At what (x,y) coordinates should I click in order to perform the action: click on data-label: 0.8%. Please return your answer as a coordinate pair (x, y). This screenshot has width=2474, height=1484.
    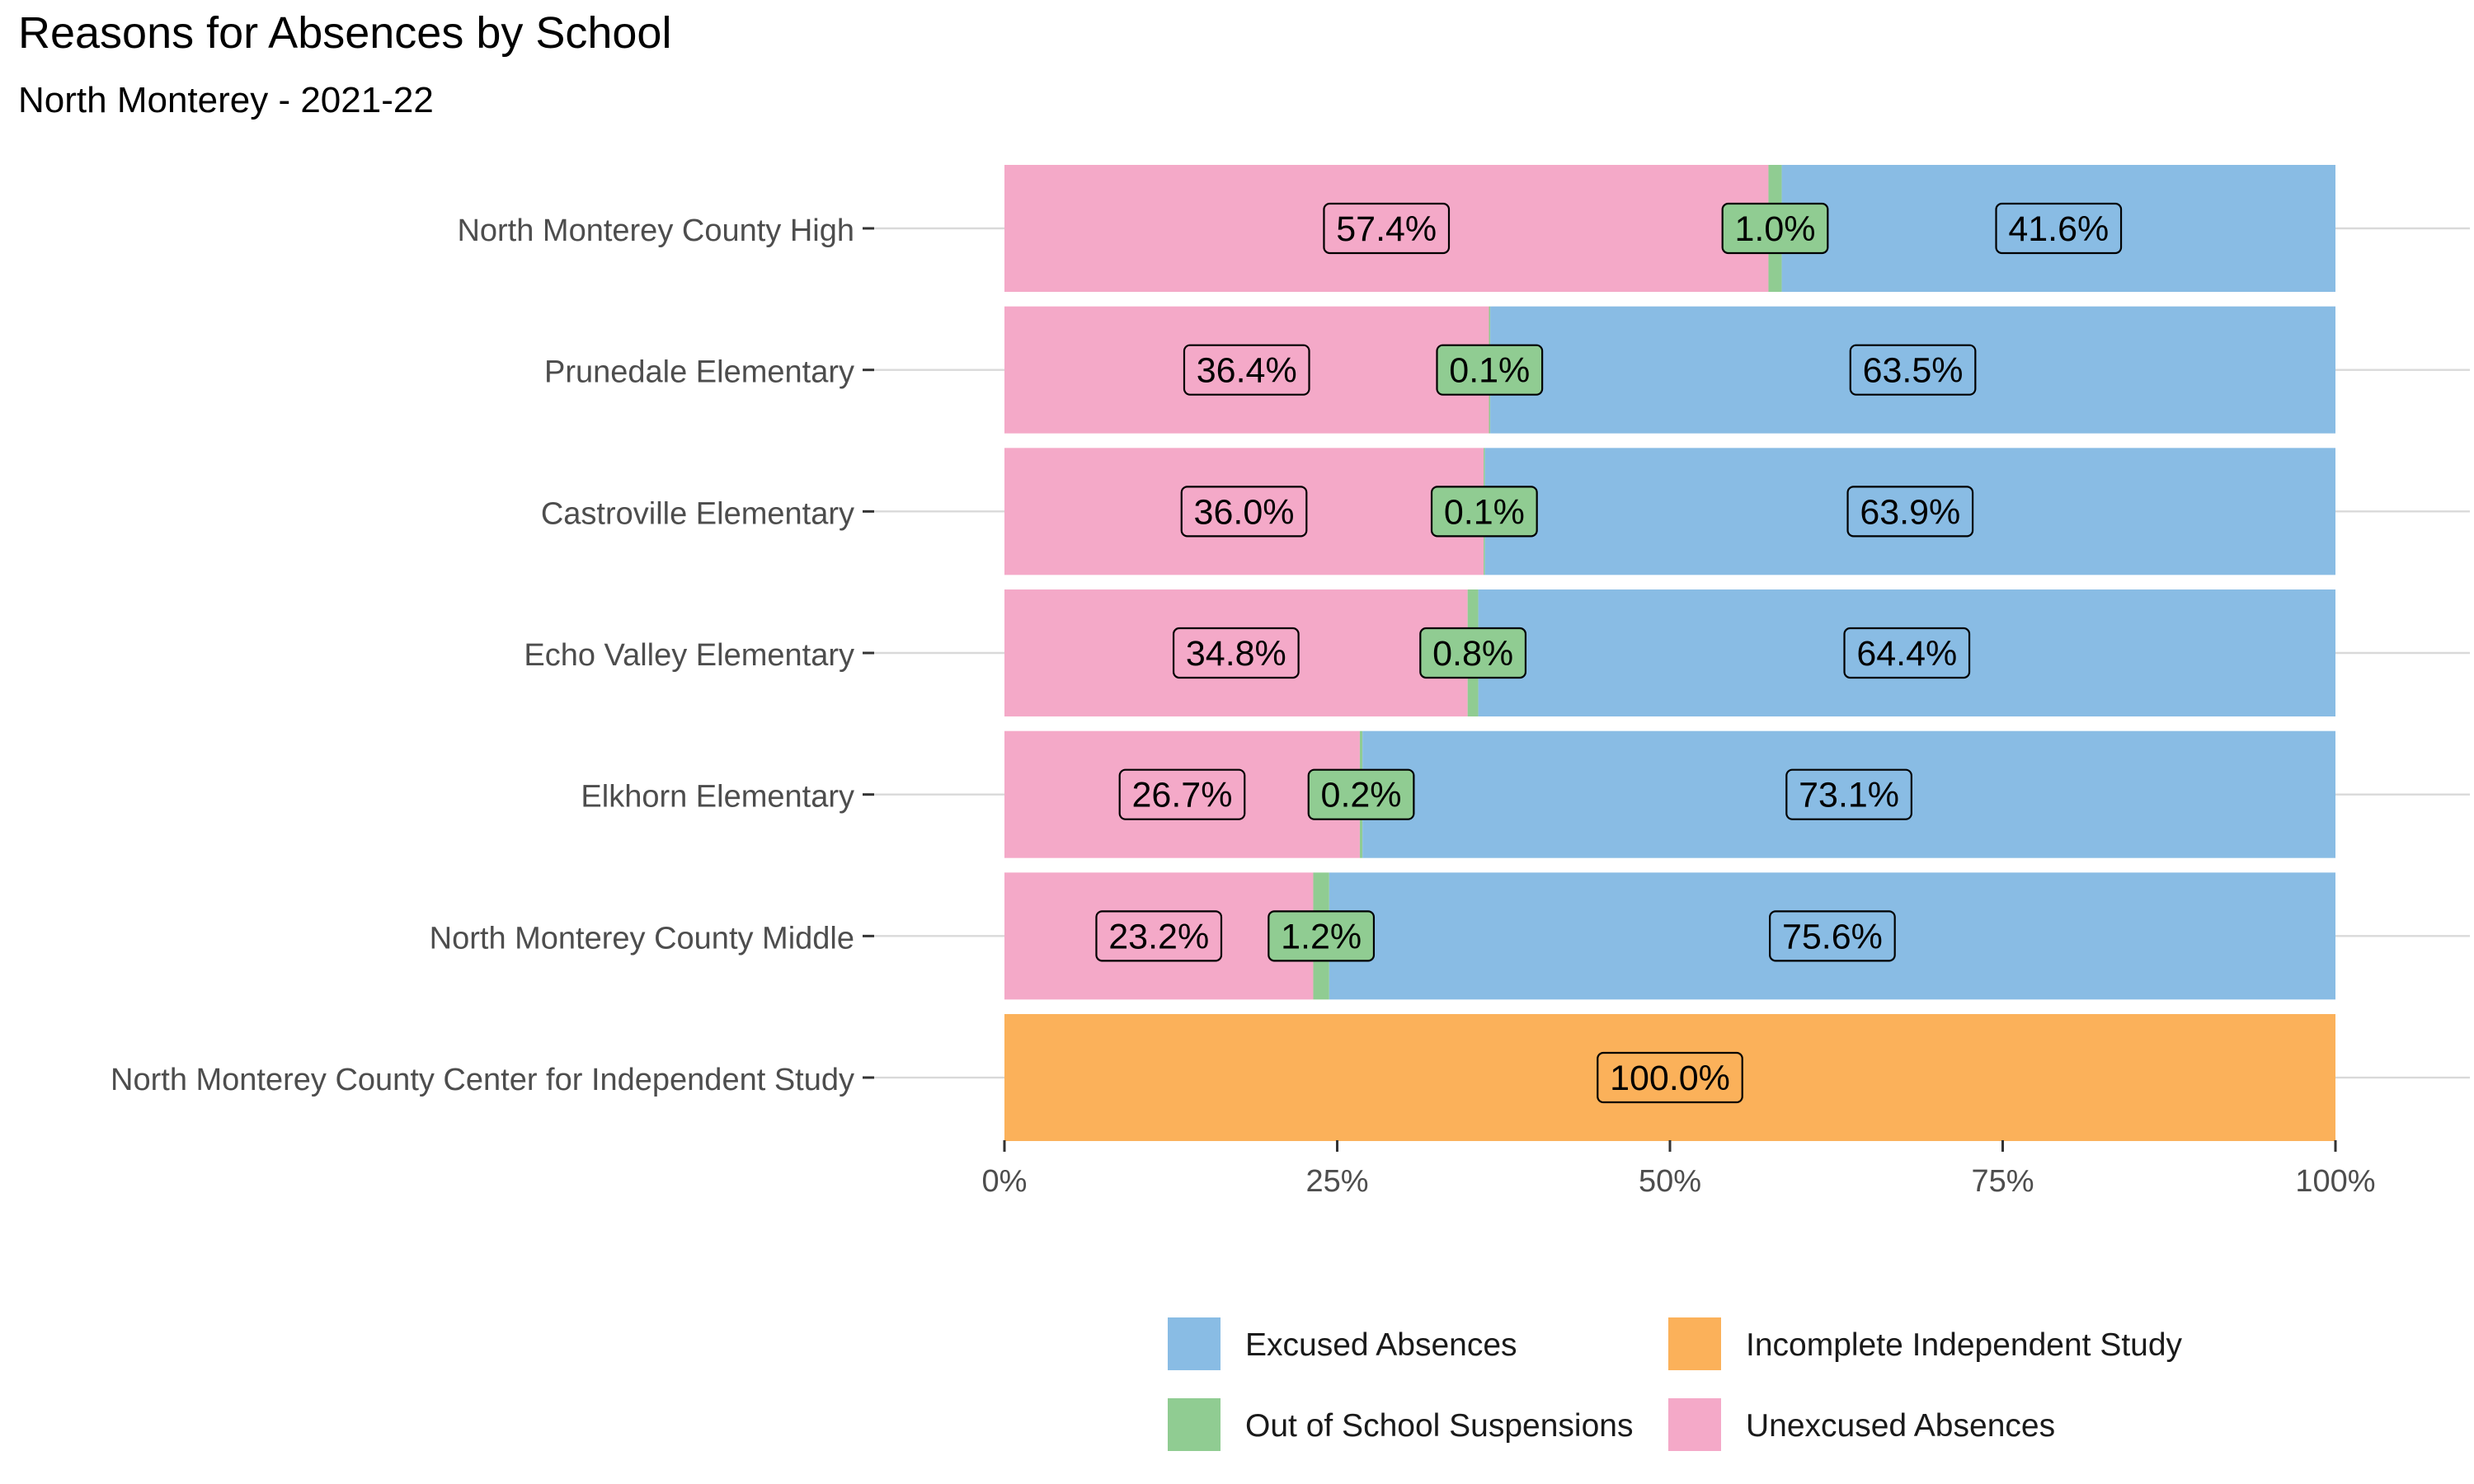
    Looking at the image, I should click on (1473, 653).